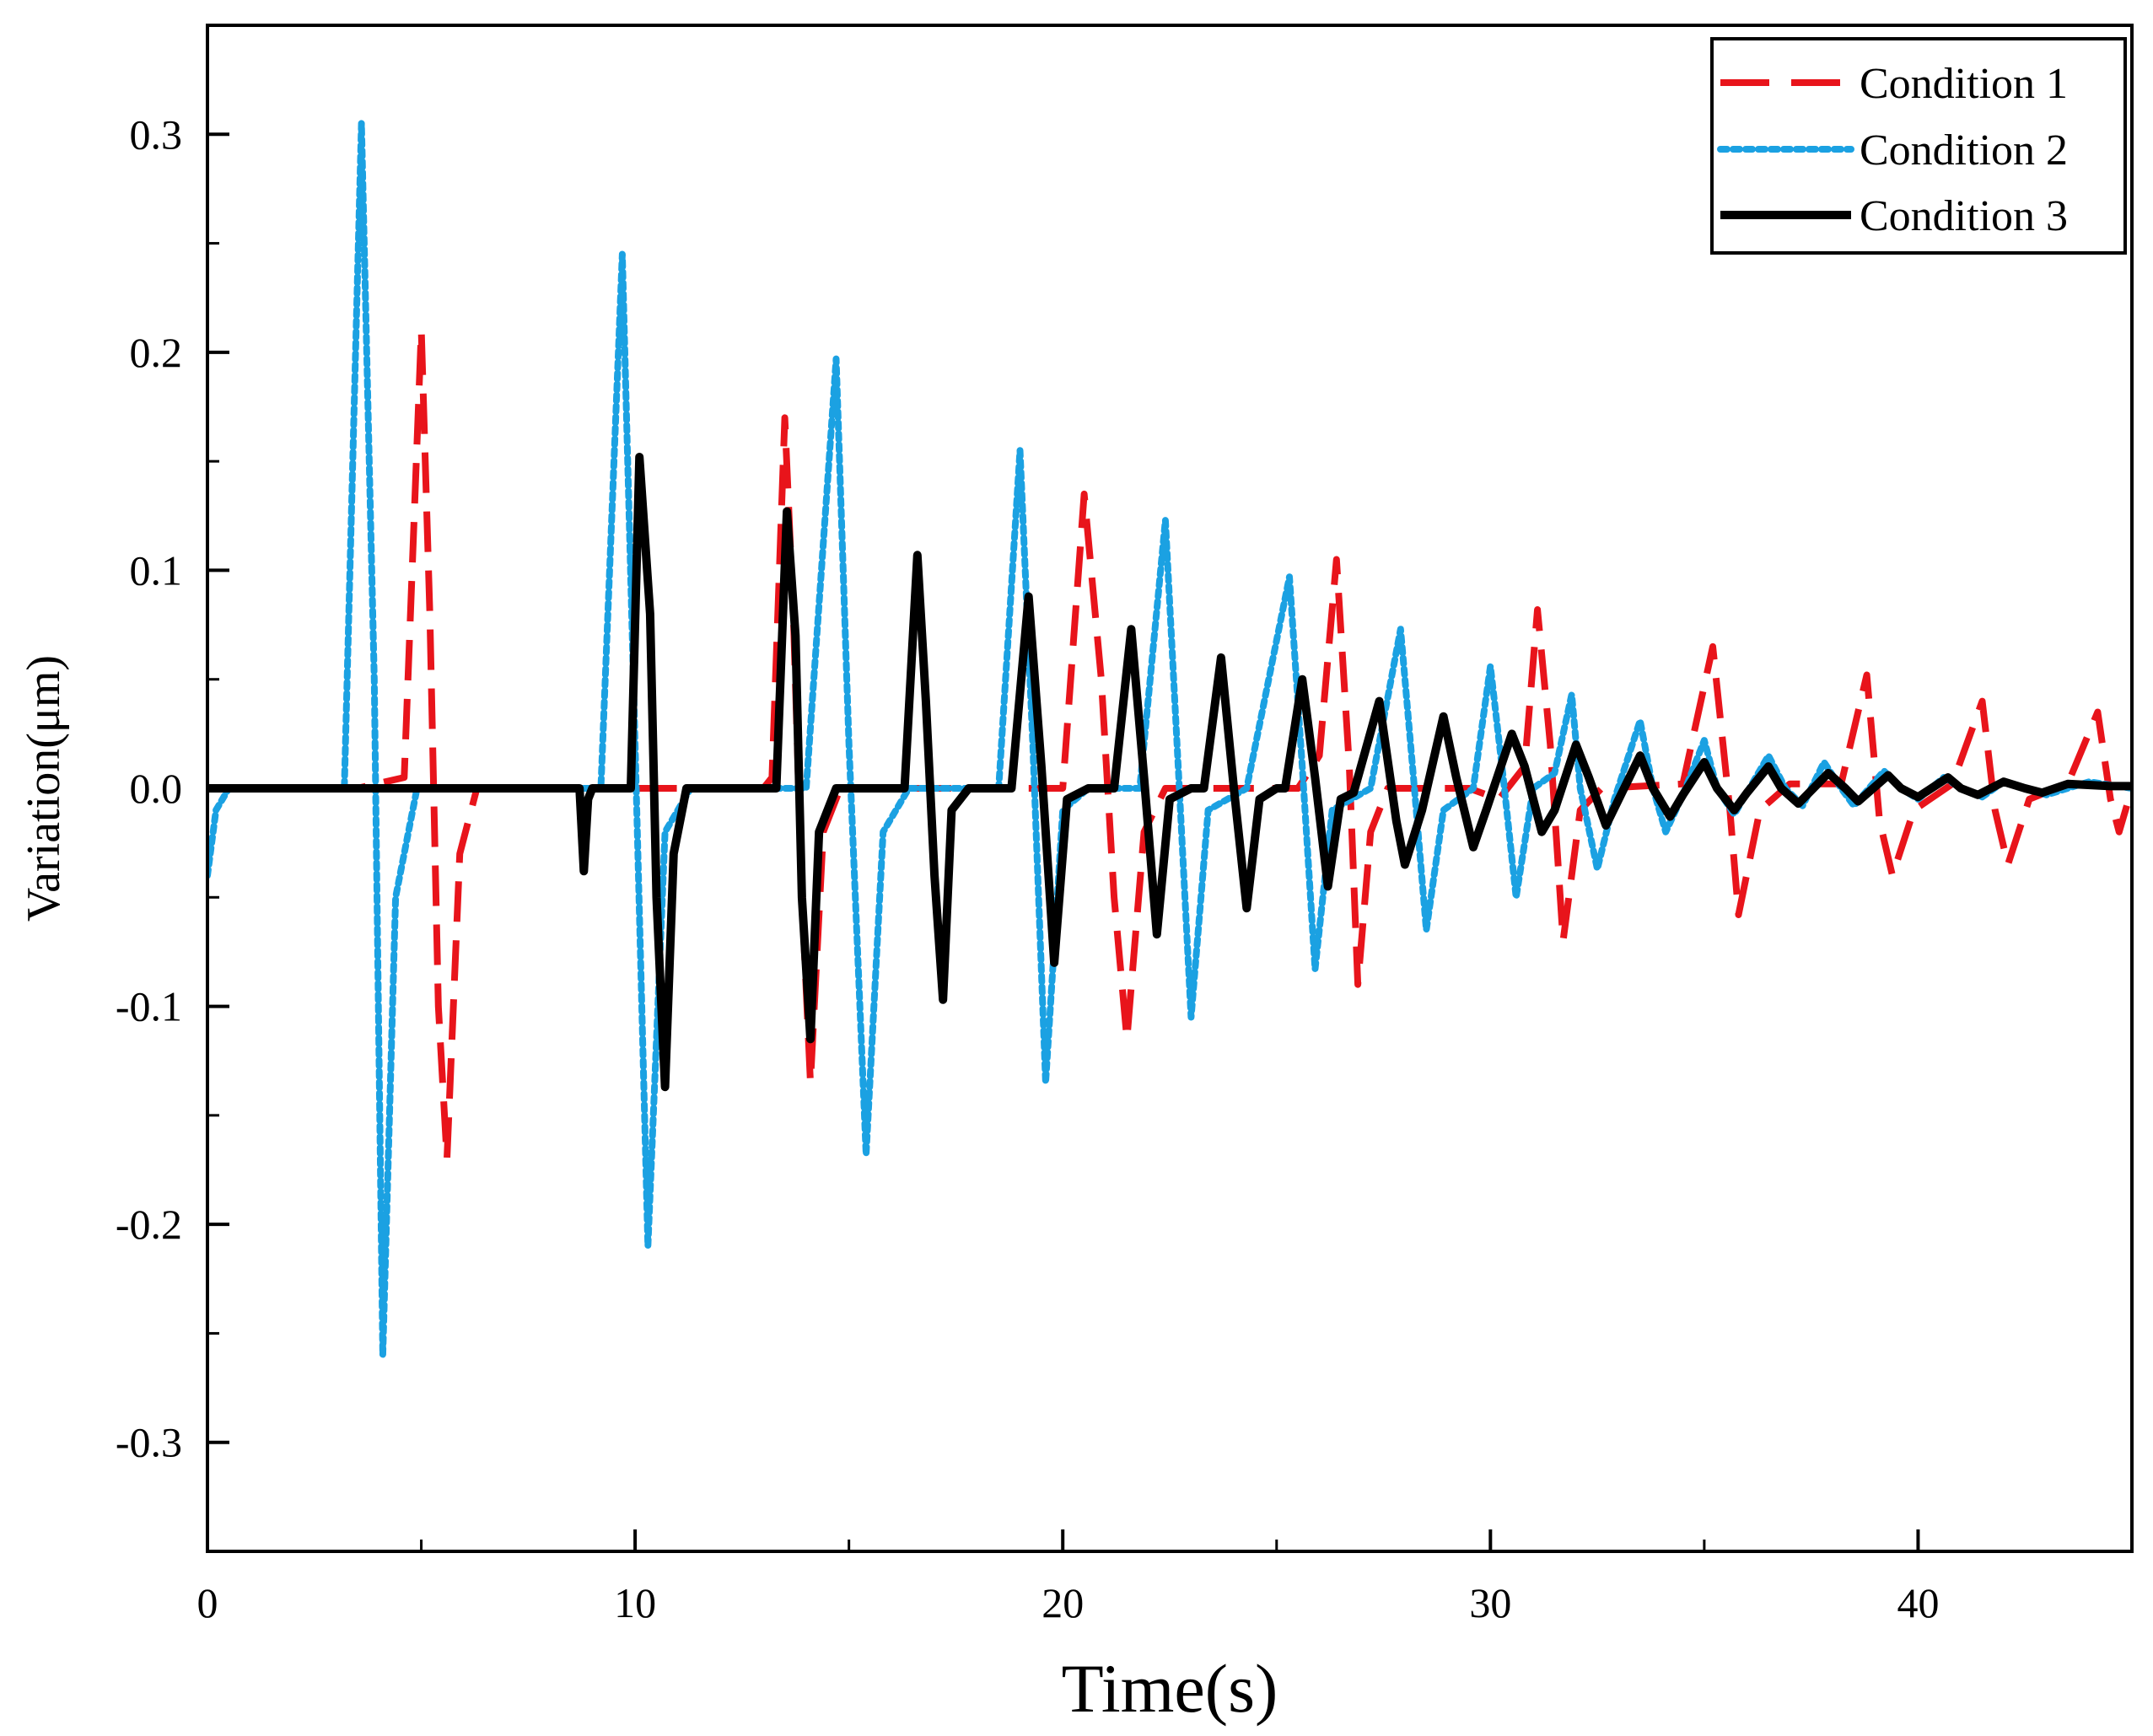  Describe the element at coordinates (207, 1602) in the screenshot. I see `x-tick-label: 0` at that location.